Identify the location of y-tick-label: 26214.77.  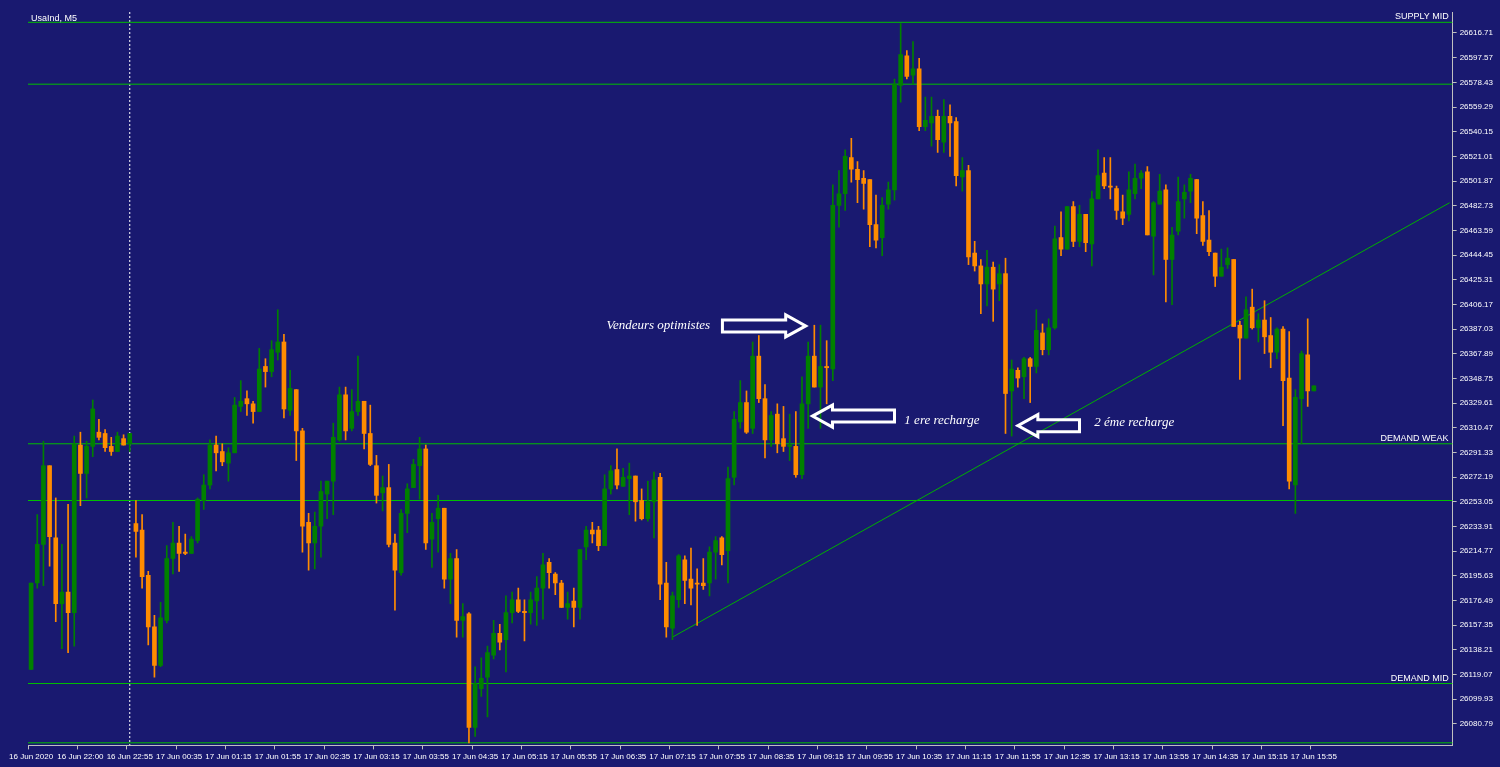
(1476, 551).